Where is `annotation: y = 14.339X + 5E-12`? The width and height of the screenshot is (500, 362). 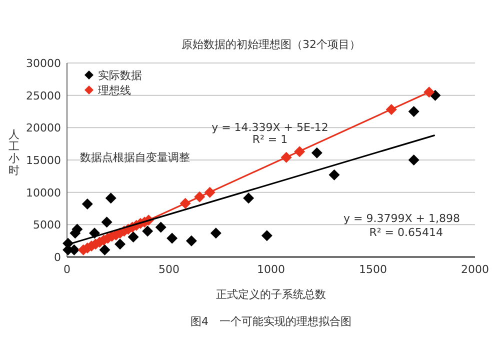
annotation: y = 14.339X + 5E-12 is located at coordinates (270, 127).